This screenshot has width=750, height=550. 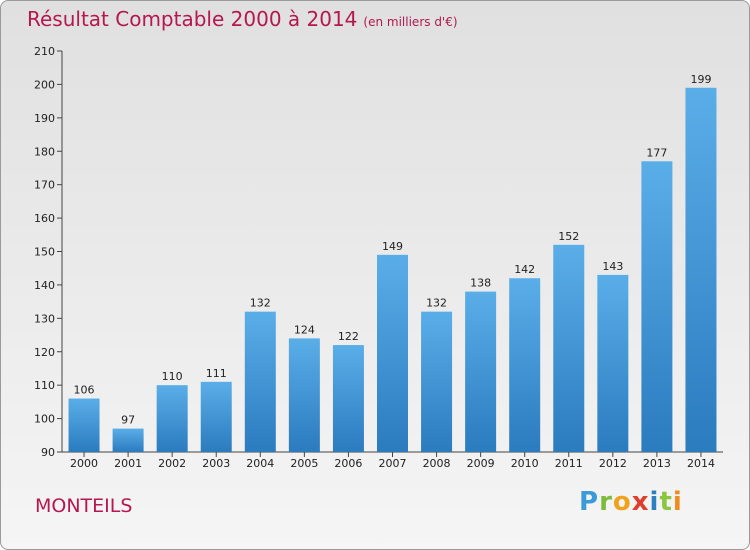 What do you see at coordinates (622, 502) in the screenshot?
I see `logo-letter: o` at bounding box center [622, 502].